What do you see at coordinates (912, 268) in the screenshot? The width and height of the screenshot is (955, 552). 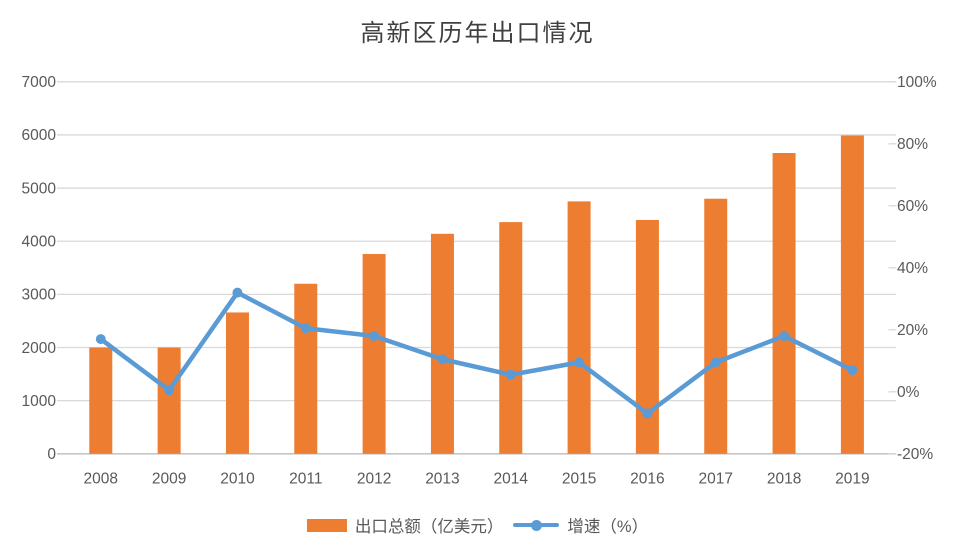 I see `right-axis-tick-label: 40%` at bounding box center [912, 268].